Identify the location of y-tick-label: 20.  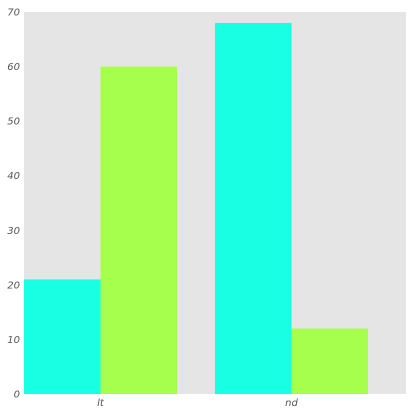
(13, 285).